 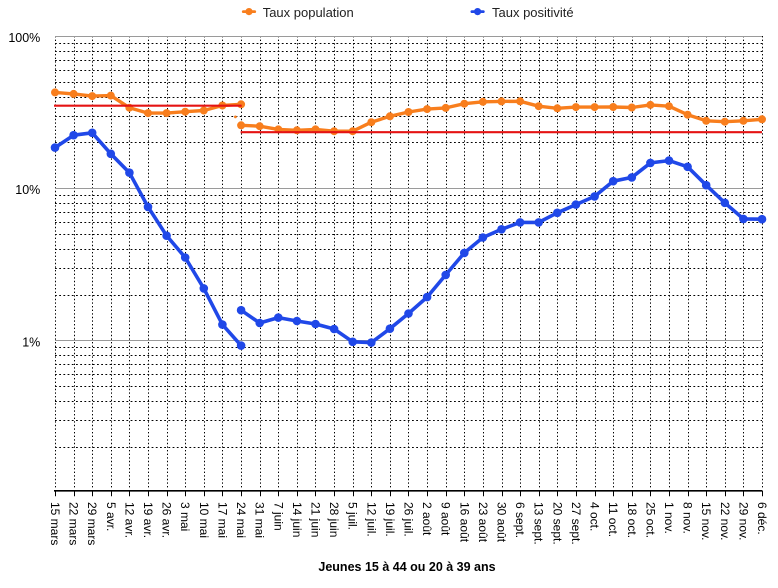 What do you see at coordinates (406, 567) in the screenshot?
I see `svg-text: Jeunes 15 à 44 ou 20 à 39 ans` at bounding box center [406, 567].